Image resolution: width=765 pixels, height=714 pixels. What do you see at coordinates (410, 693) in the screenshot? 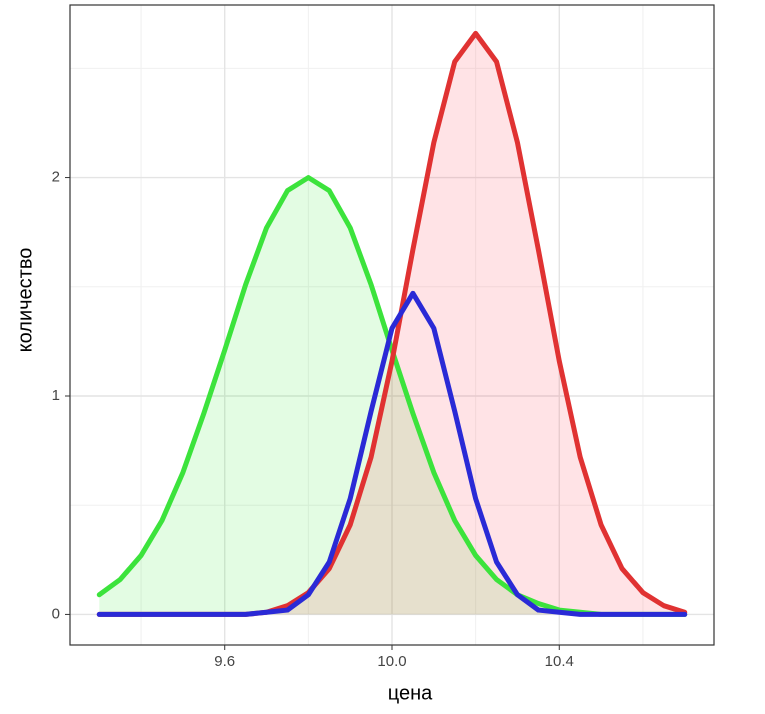
I see `x-axis-label: цена` at bounding box center [410, 693].